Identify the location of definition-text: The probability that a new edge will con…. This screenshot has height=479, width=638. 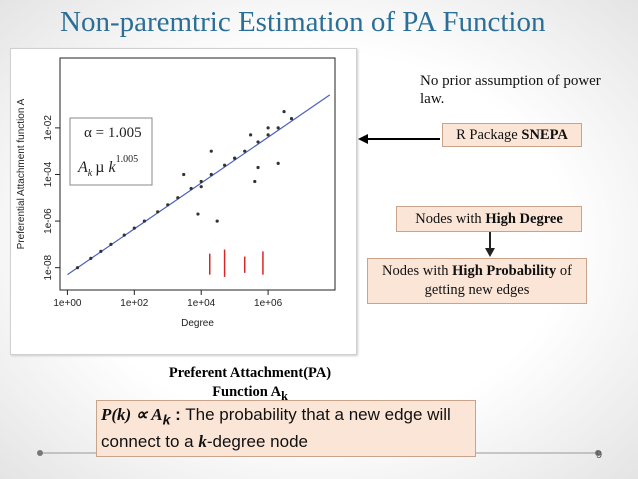
(276, 428).